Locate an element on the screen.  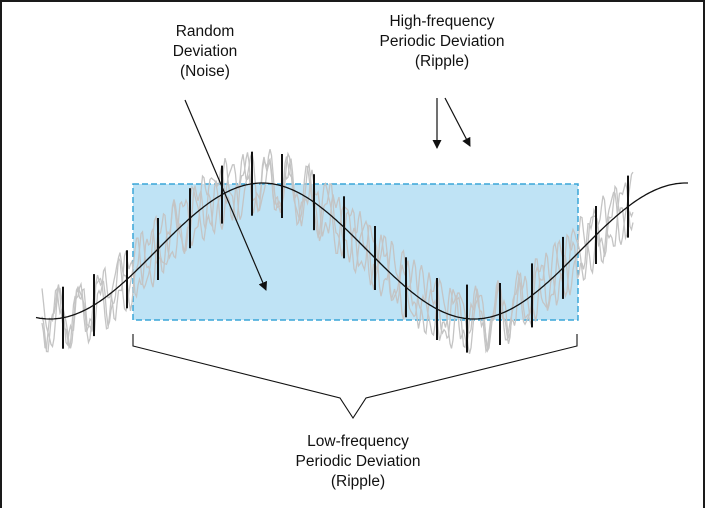
noise-arrow is located at coordinates (226, 195).